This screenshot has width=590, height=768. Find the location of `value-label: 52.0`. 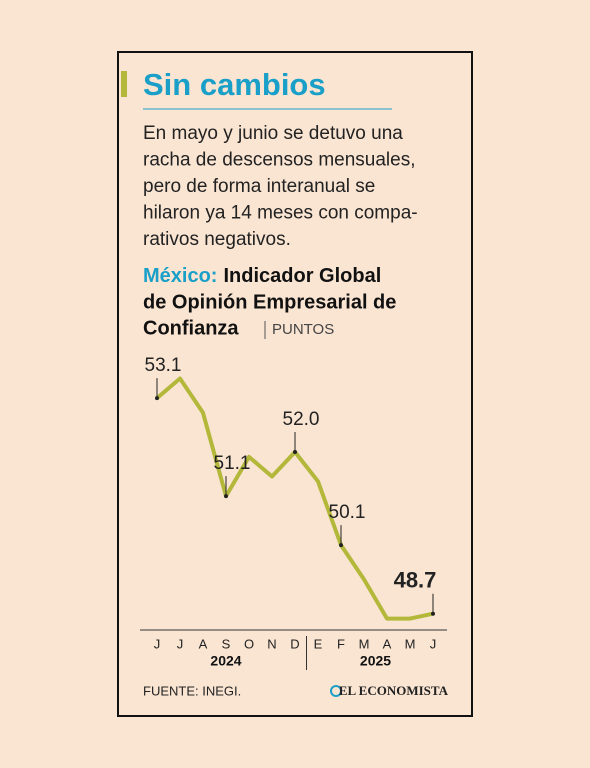

value-label: 52.0 is located at coordinates (301, 419).